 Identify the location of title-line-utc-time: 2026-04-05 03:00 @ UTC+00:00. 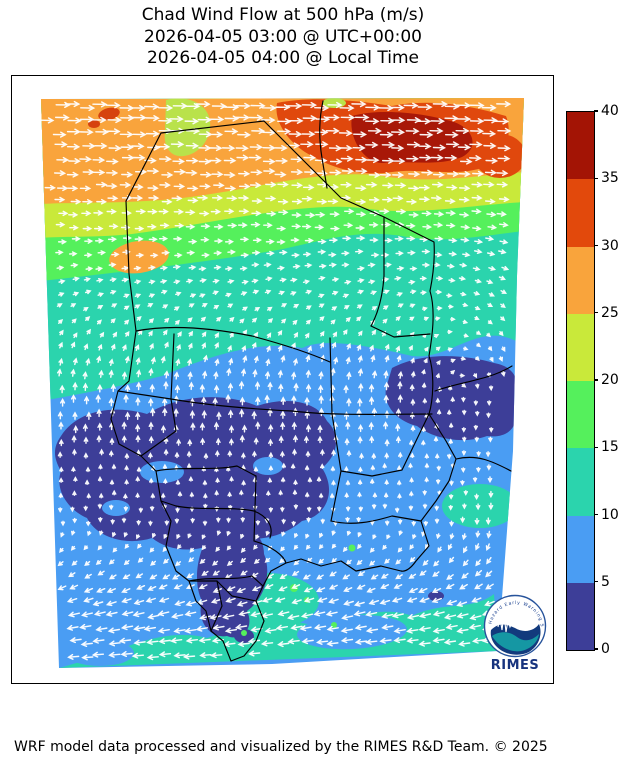
(283, 36).